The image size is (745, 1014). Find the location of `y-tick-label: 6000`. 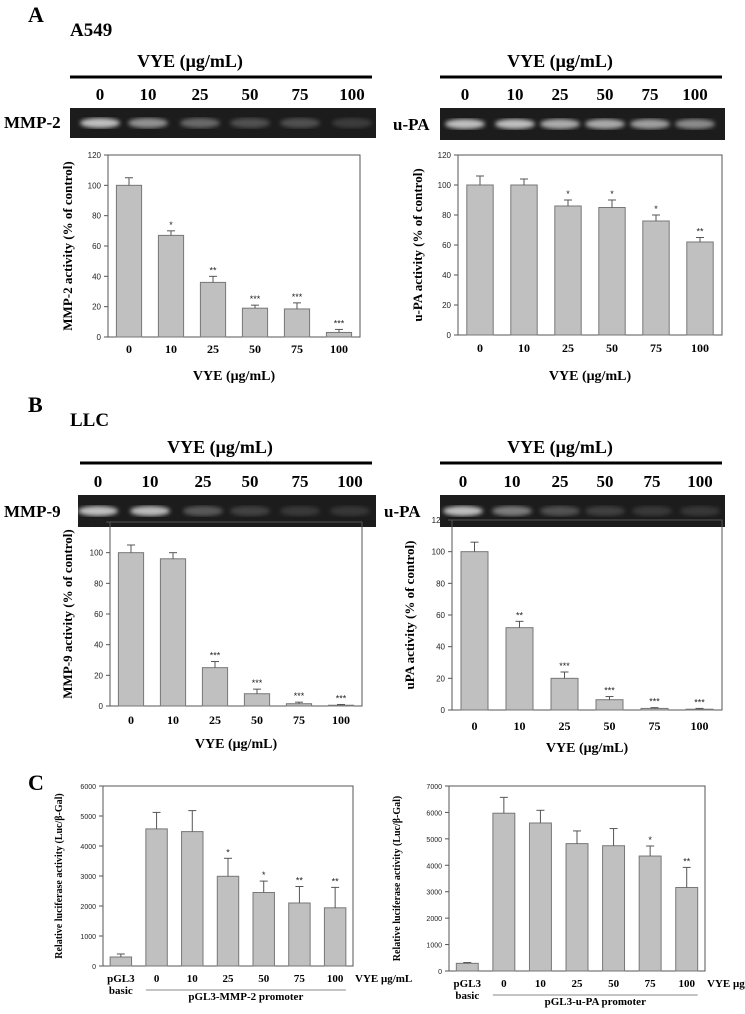

y-tick-label: 6000 is located at coordinates (434, 813).